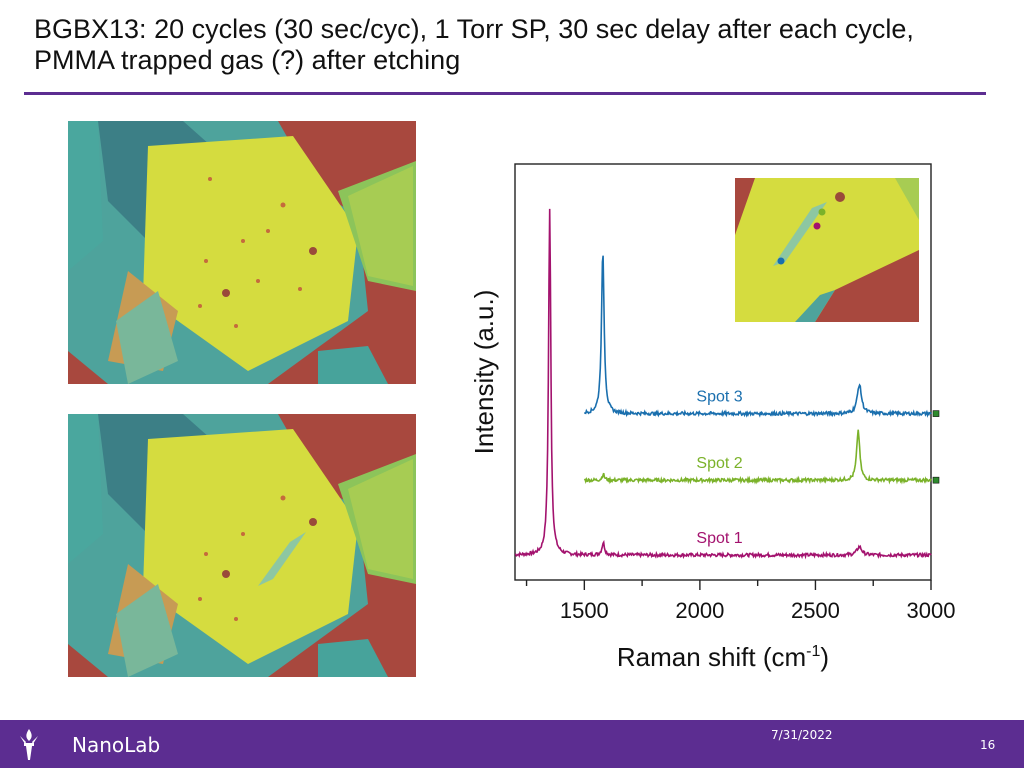 The height and width of the screenshot is (768, 1024). What do you see at coordinates (822, 212) in the screenshot?
I see `spot-2-marker` at bounding box center [822, 212].